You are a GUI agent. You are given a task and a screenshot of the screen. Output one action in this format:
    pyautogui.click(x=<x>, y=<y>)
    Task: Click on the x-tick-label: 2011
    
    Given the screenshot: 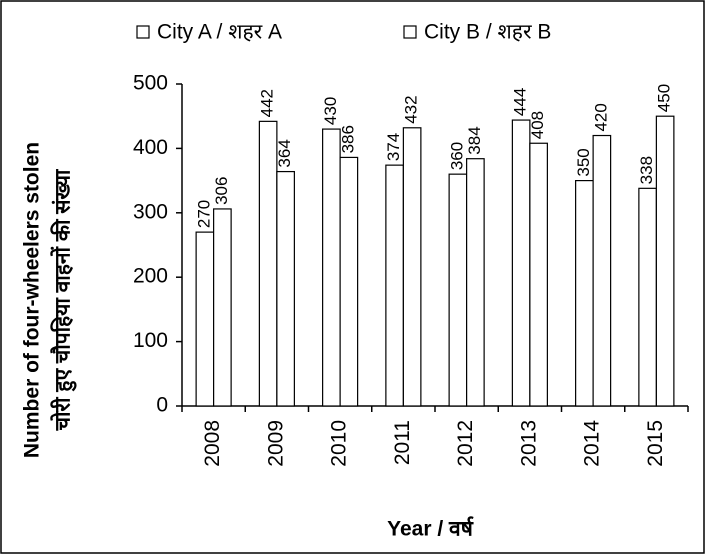 What is the action you would take?
    pyautogui.click(x=402, y=442)
    